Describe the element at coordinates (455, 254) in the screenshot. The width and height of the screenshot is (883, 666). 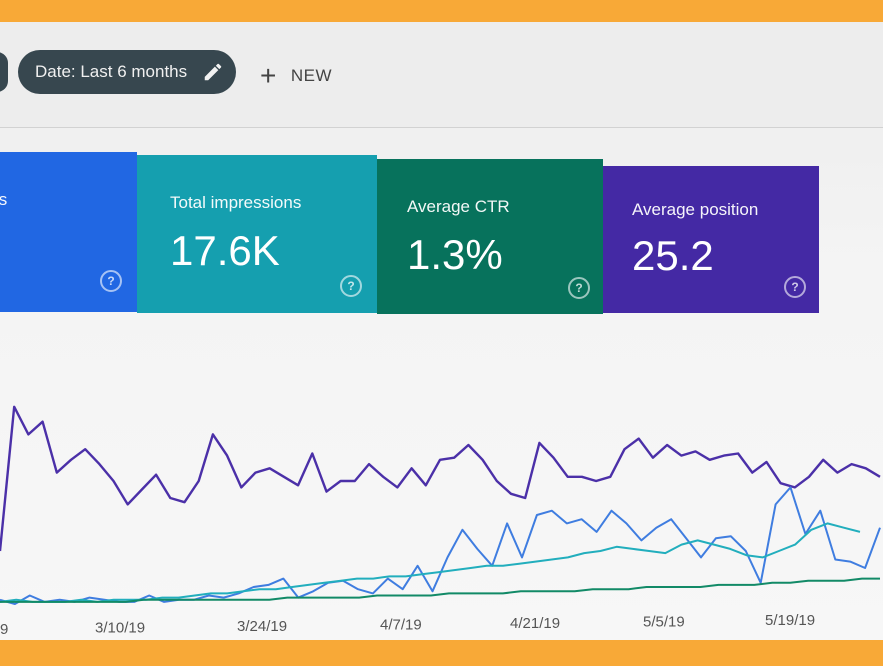
I see `card-value: 1.3%` at that location.